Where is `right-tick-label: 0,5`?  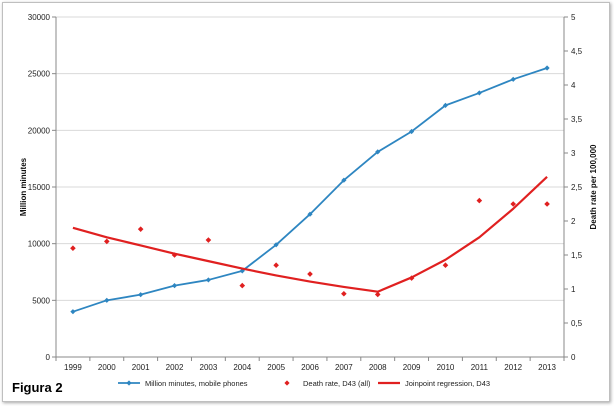
right-tick-label: 0,5 is located at coordinates (577, 323).